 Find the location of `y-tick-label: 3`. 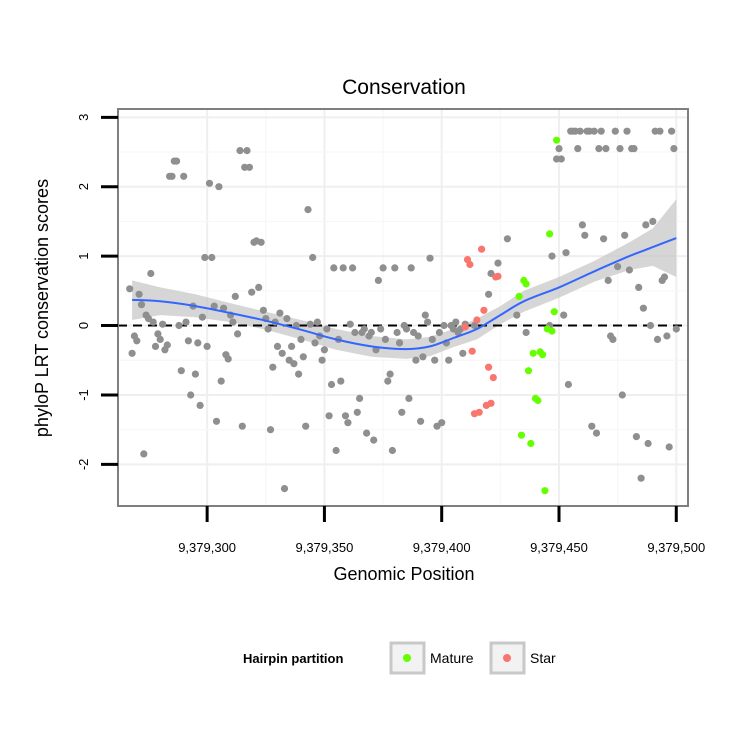

y-tick-label: 3 is located at coordinates (83, 117).